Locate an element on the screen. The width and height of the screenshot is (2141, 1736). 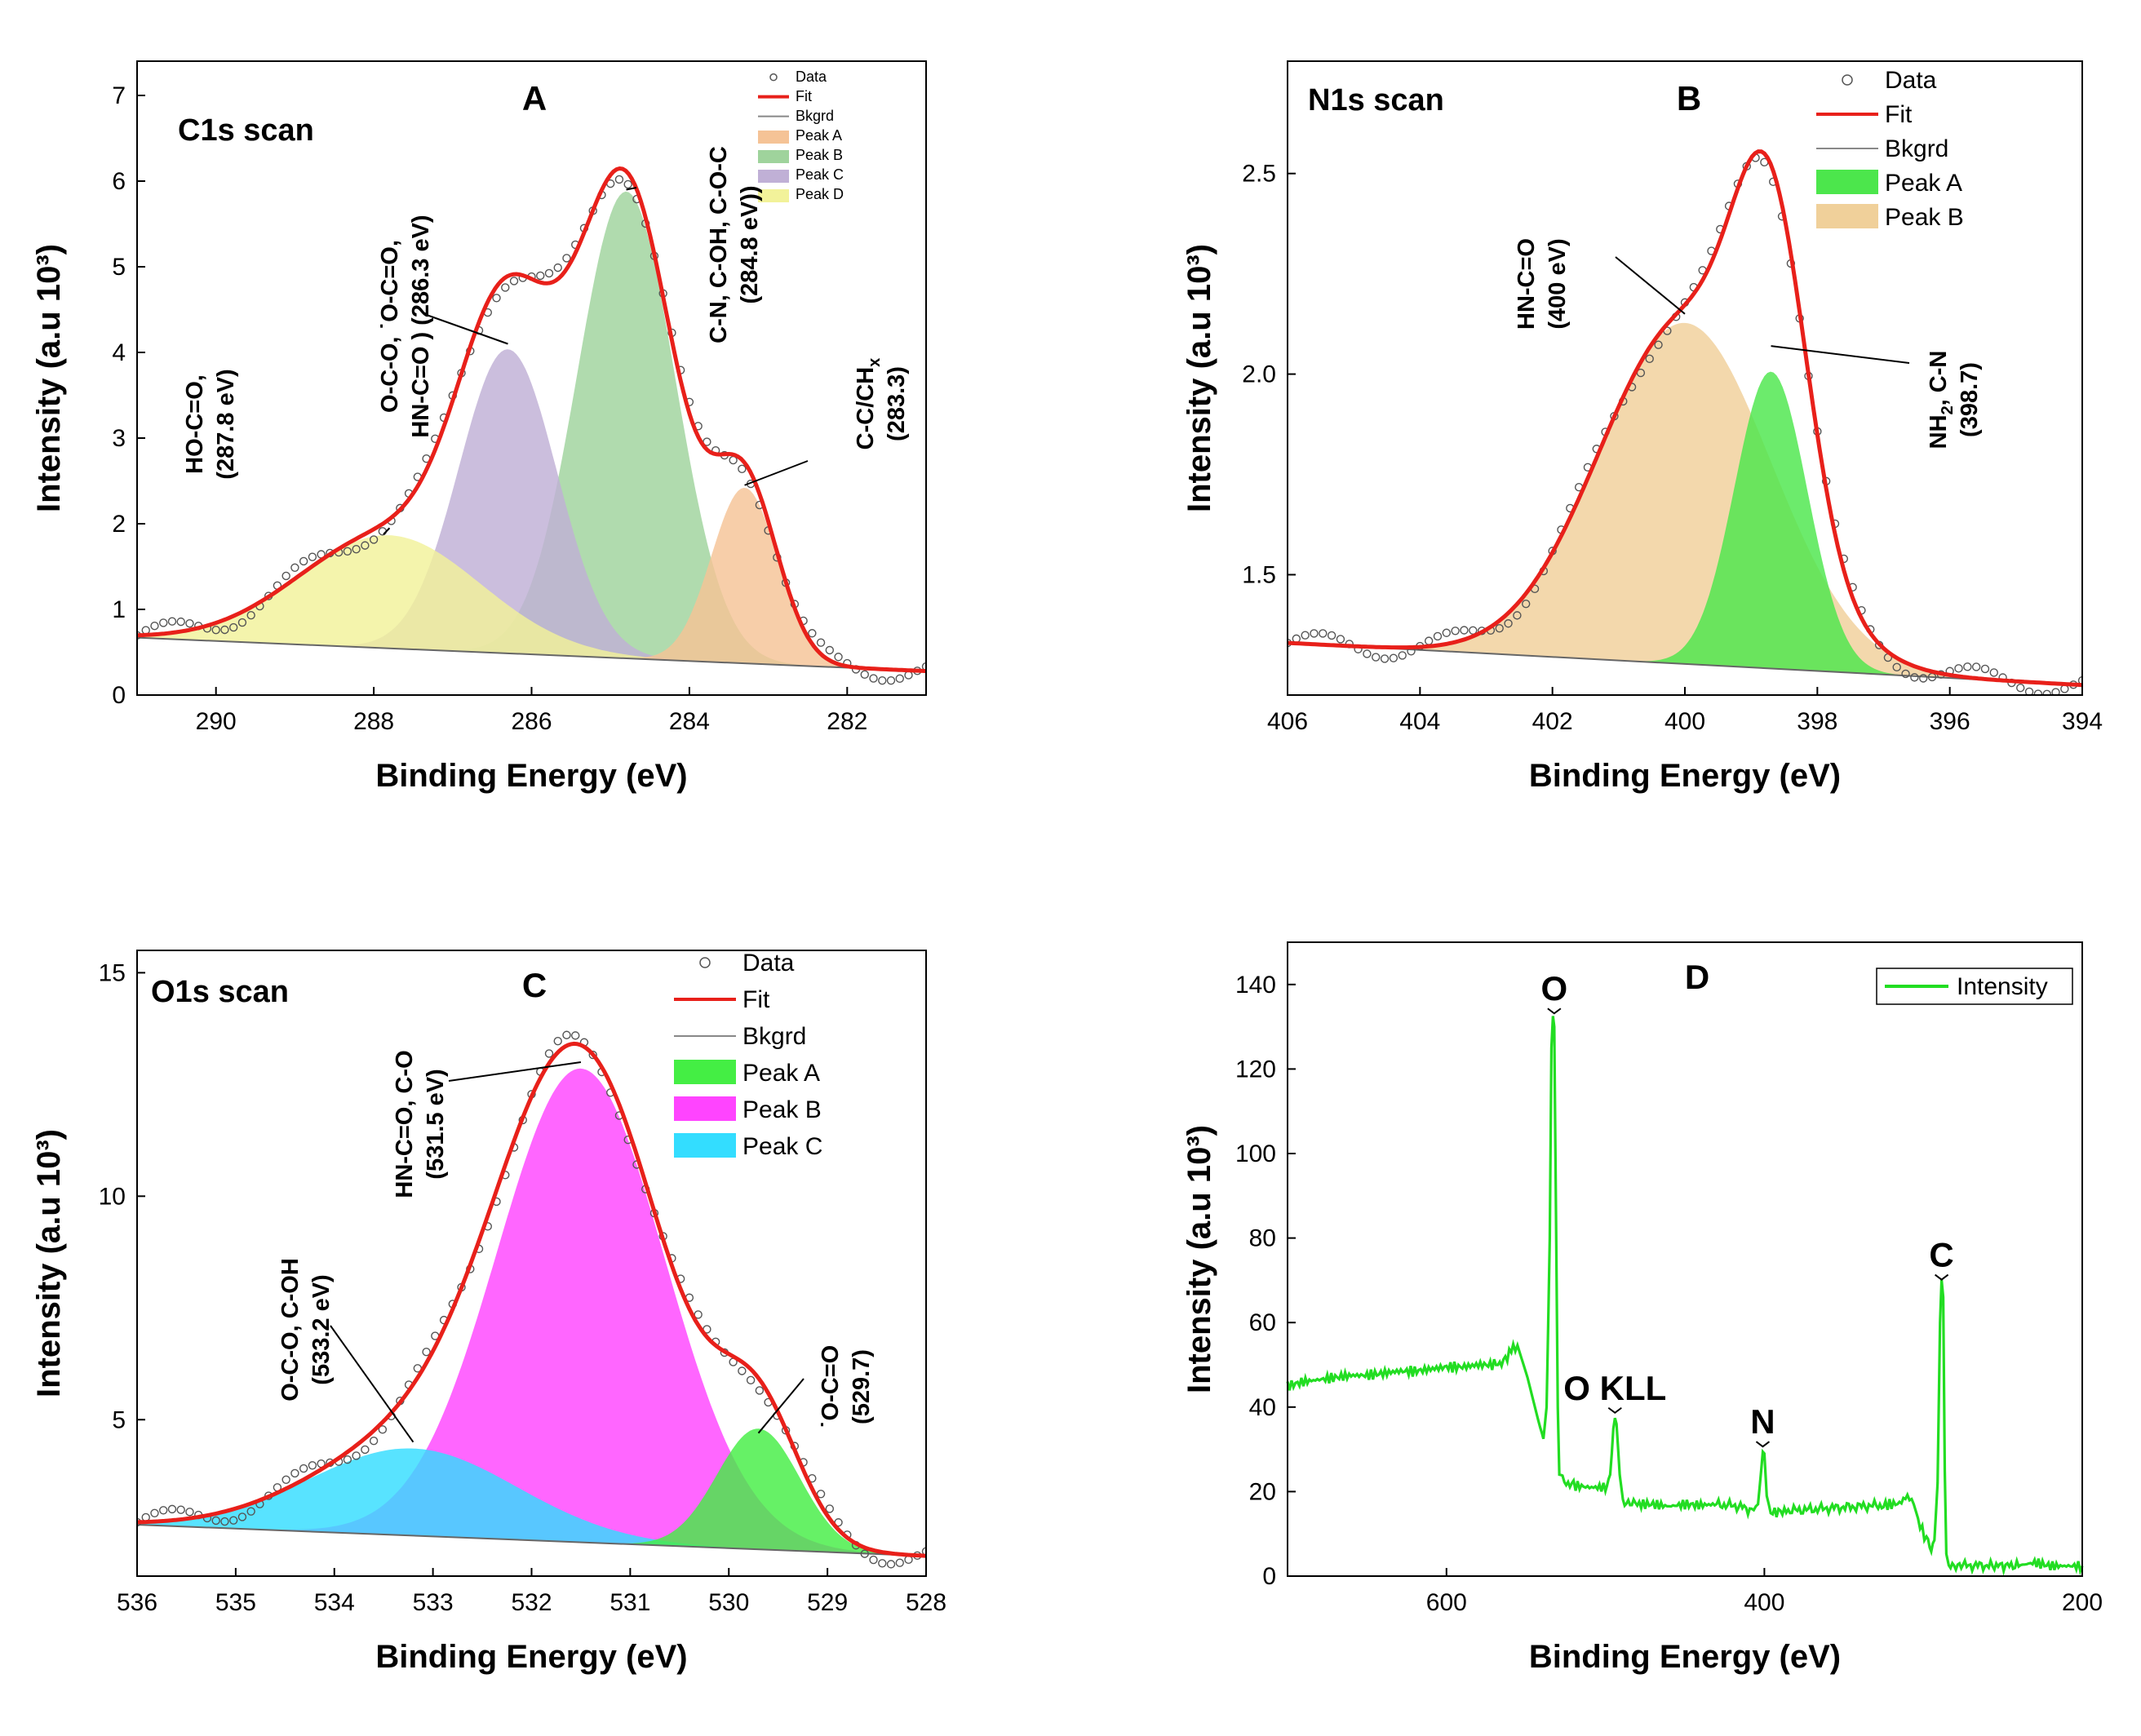
plot-area is located at coordinates (531, 425).